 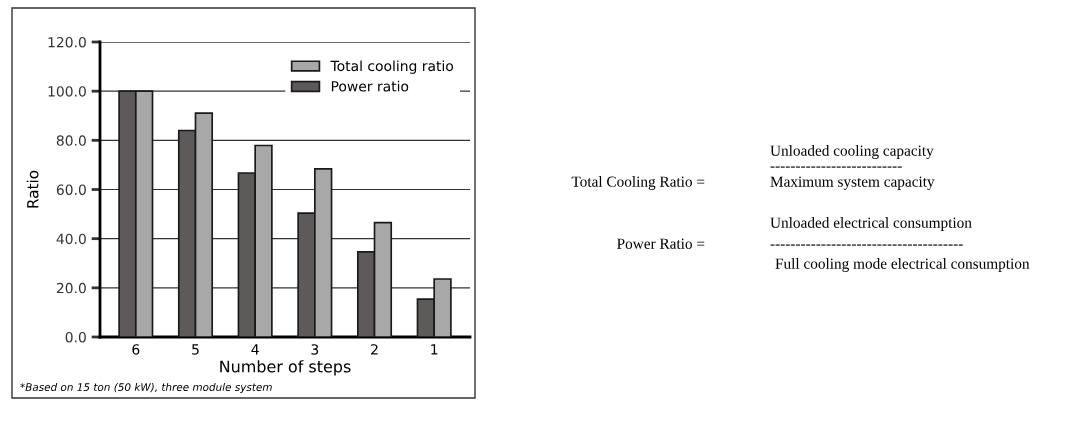 I want to click on x-tick-label: 1, so click(x=434, y=349).